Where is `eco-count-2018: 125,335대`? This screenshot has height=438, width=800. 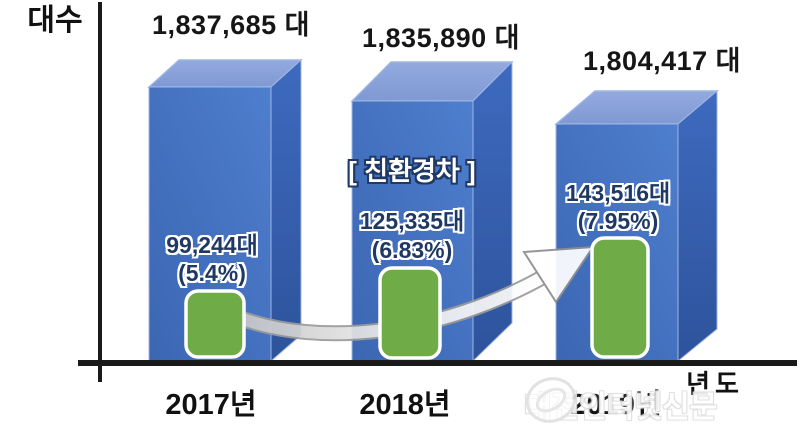
eco-count-2018: 125,335대 is located at coordinates (412, 221).